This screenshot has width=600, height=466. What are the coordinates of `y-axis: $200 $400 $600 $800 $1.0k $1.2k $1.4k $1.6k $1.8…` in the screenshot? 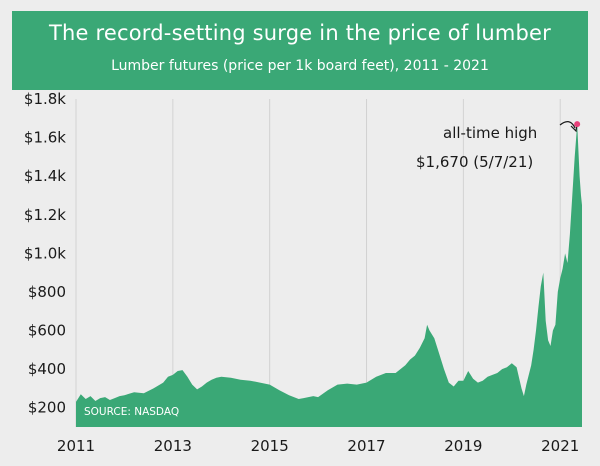 It's located at (45, 253).